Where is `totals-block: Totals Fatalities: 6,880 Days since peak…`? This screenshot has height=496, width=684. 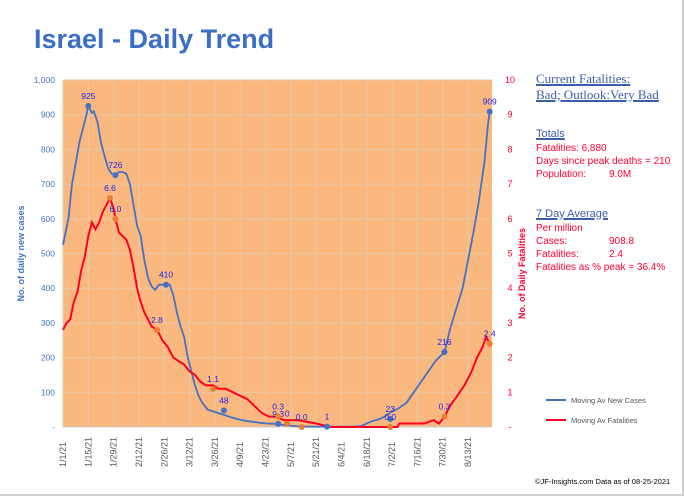 totals-block: Totals Fatalities: 6,880 Days since peak… is located at coordinates (603, 154).